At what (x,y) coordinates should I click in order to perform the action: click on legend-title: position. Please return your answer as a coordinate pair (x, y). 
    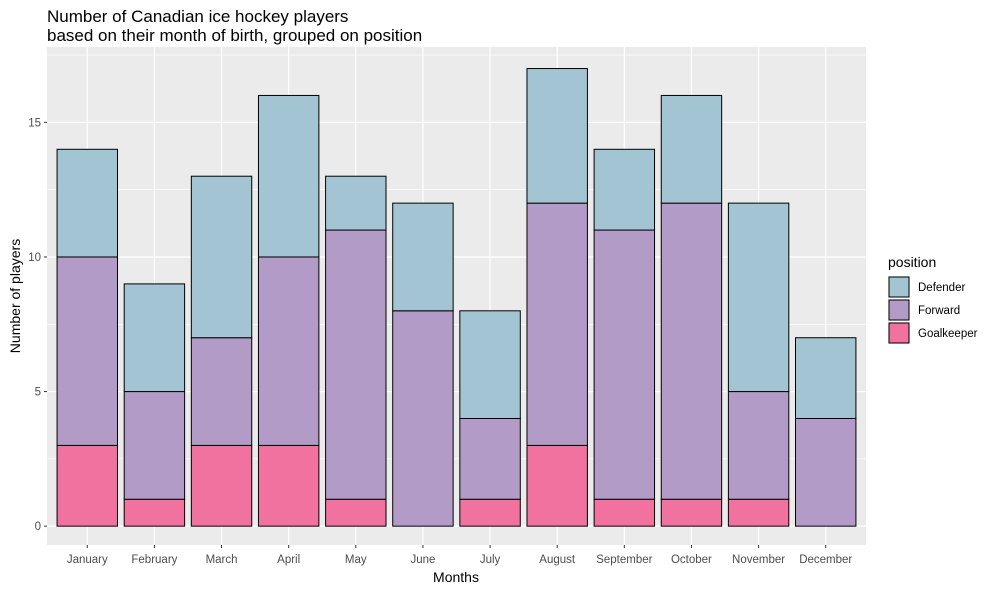
    Looking at the image, I should click on (912, 262).